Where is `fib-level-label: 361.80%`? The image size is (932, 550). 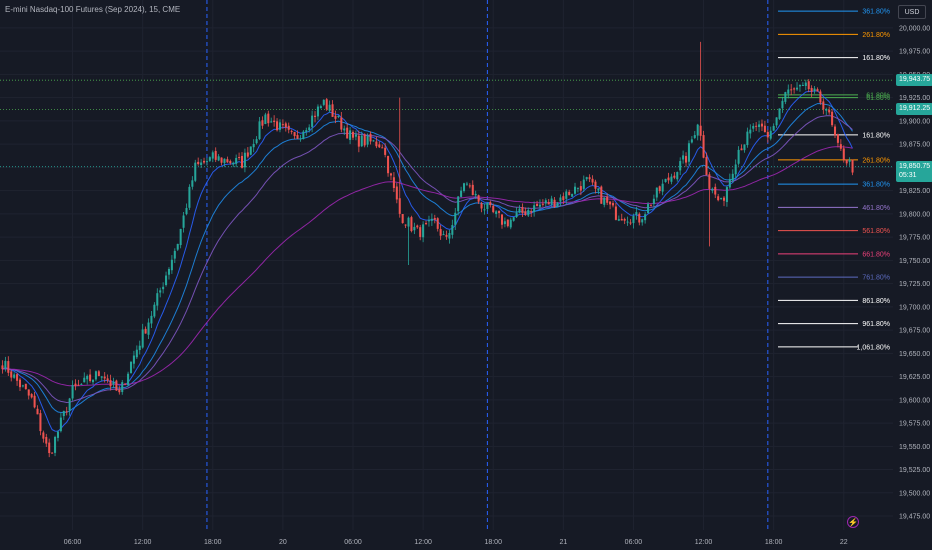
fib-level-label: 361.80% is located at coordinates (876, 12).